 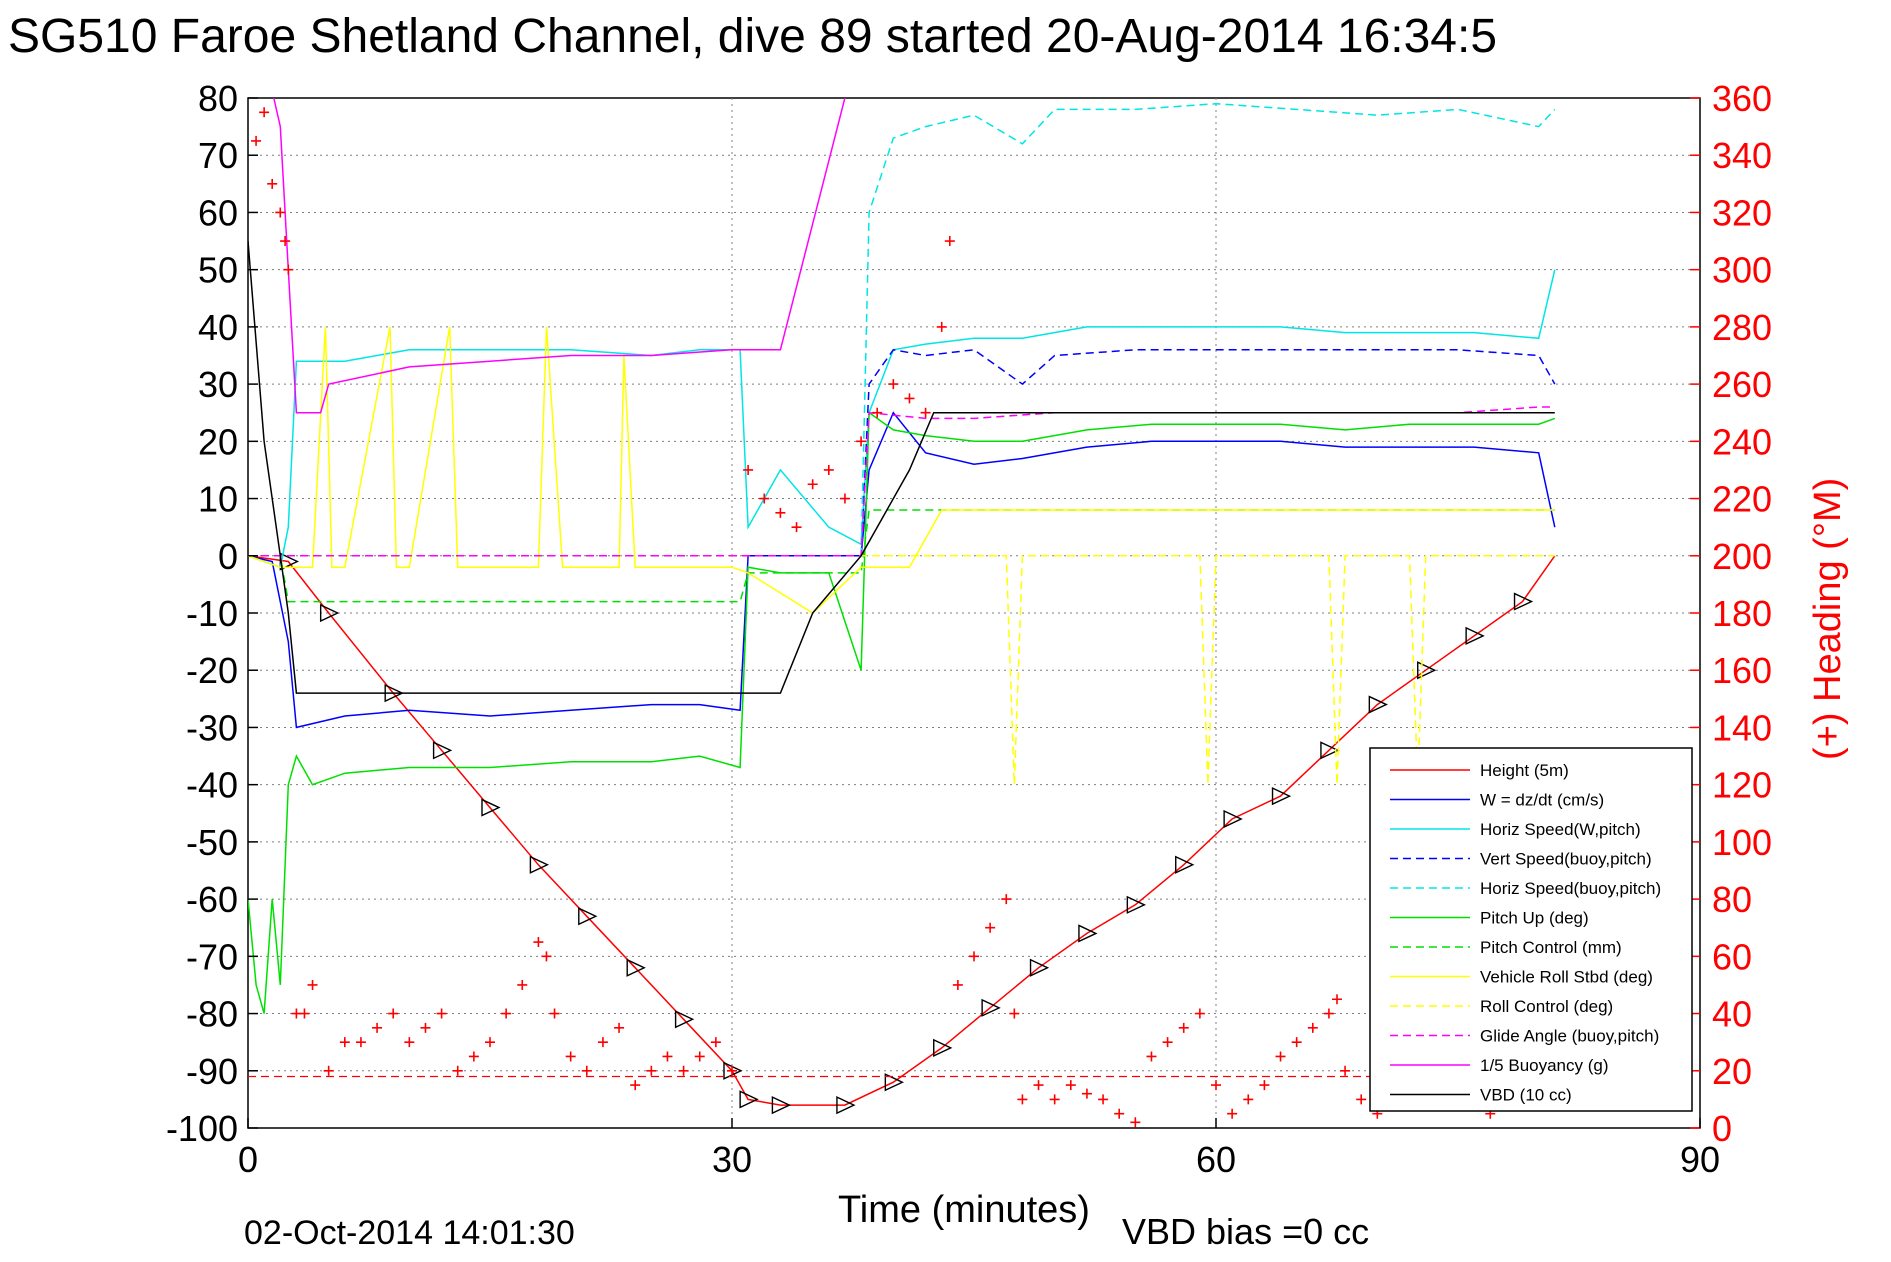 I want to click on legend-label: Pitch Up (deg), so click(x=1534, y=918).